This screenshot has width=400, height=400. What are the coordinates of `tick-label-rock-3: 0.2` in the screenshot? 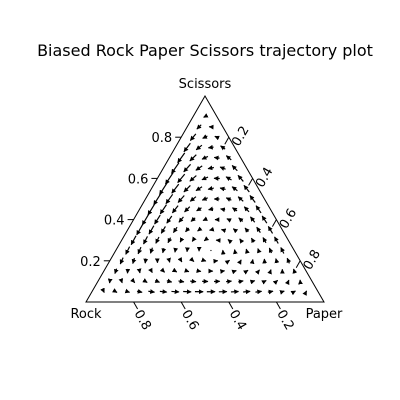 It's located at (284, 320).